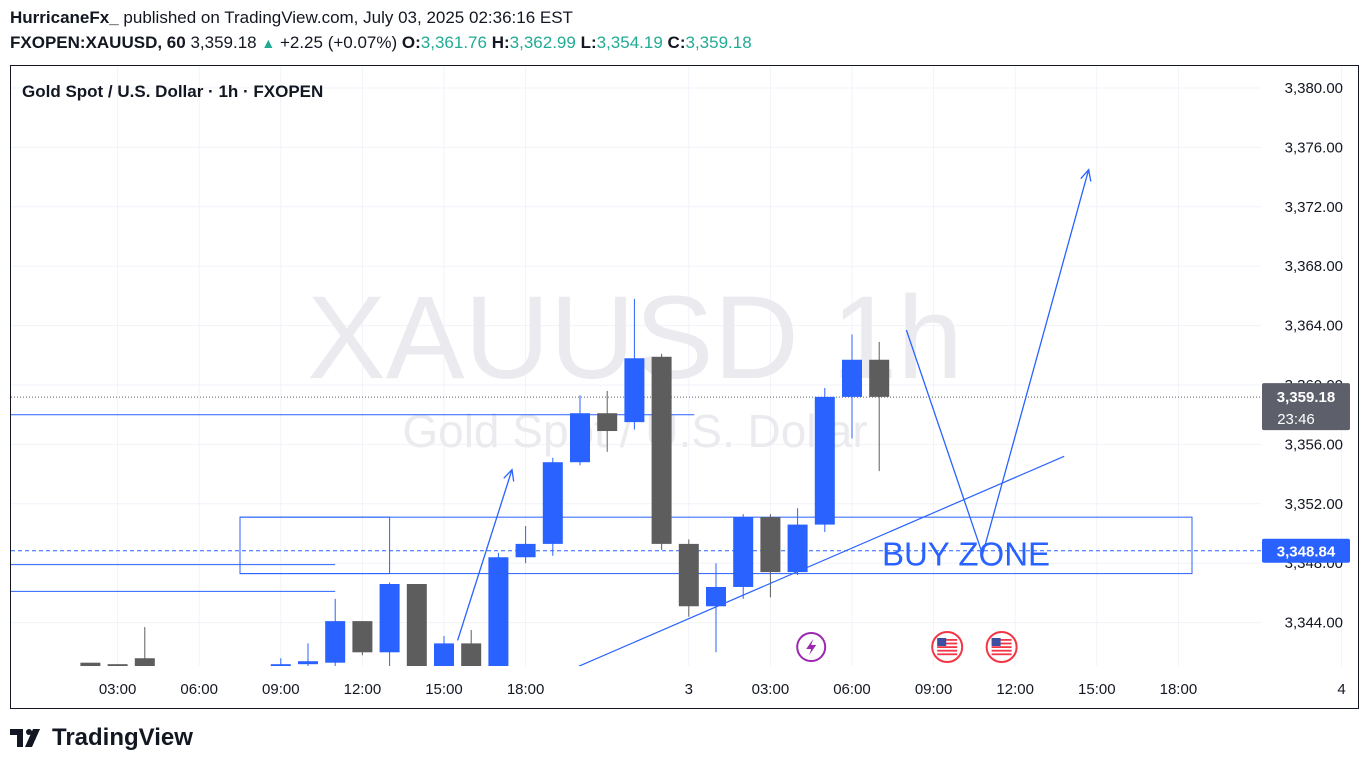 Image resolution: width=1369 pixels, height=764 pixels. I want to click on last-price-badge, so click(1306, 407).